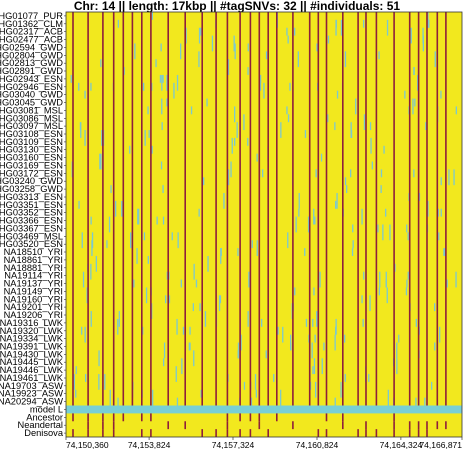  What do you see at coordinates (31, 103) in the screenshot?
I see `y-tick-label: HG03045_GWD` at bounding box center [31, 103].